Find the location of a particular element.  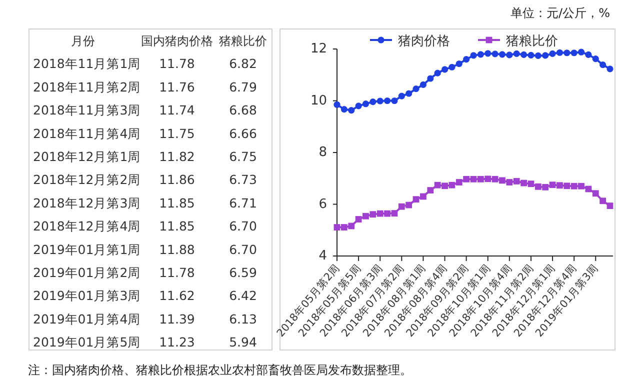

data-label: 11.88 is located at coordinates (177, 249).